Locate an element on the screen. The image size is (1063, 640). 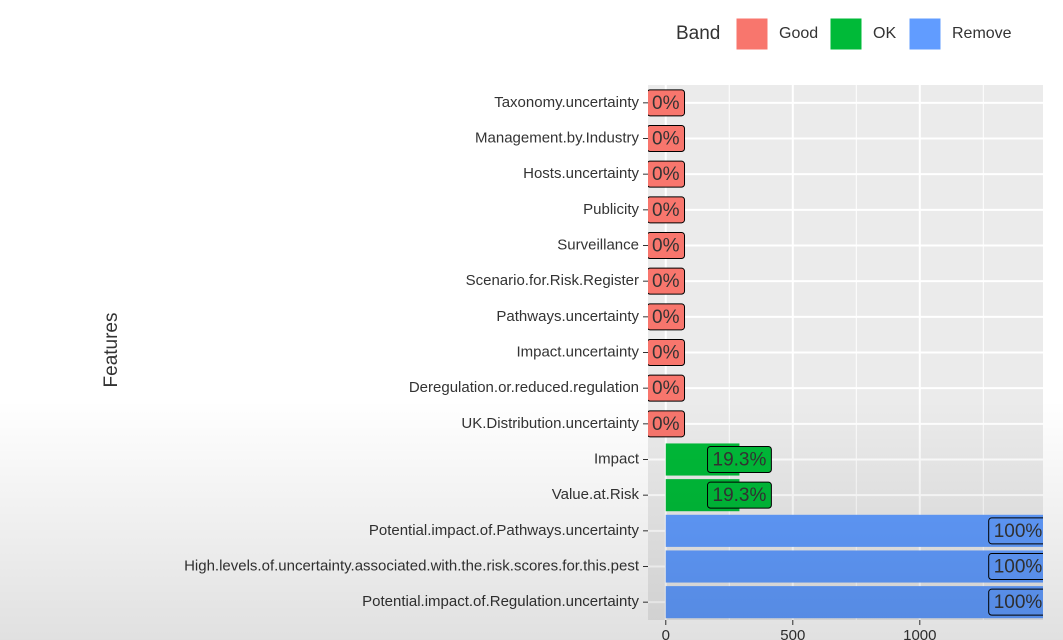
y-tick-label: Management.by.Industry is located at coordinates (557, 137).